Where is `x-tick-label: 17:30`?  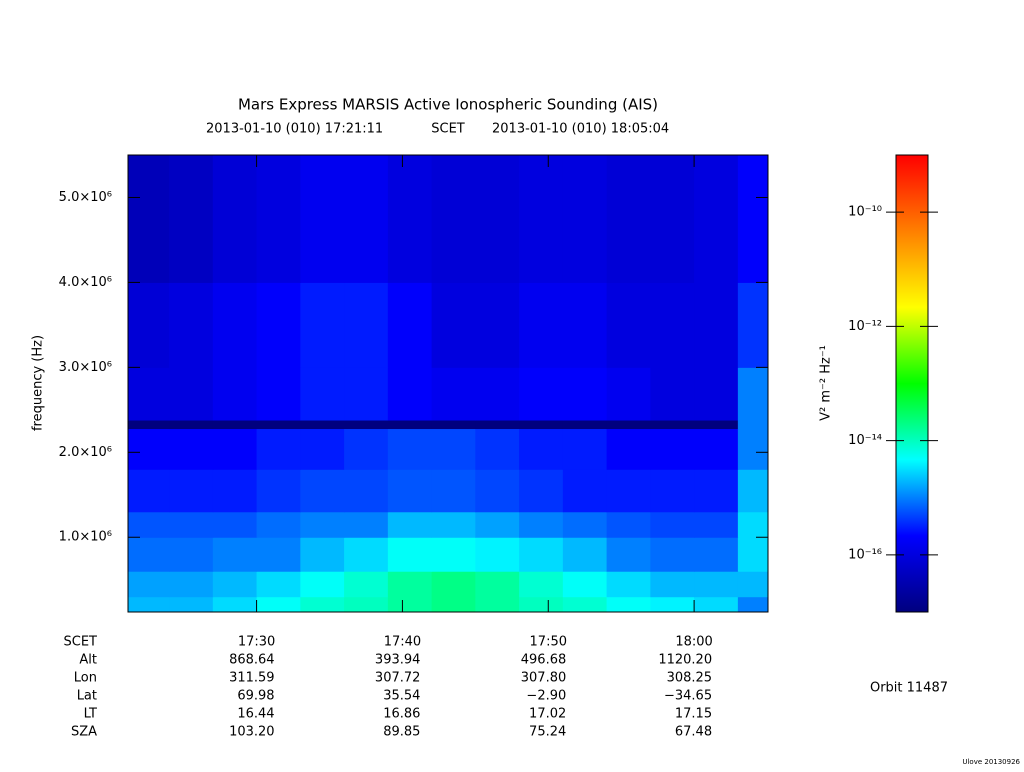
x-tick-label: 17:30 is located at coordinates (256, 642).